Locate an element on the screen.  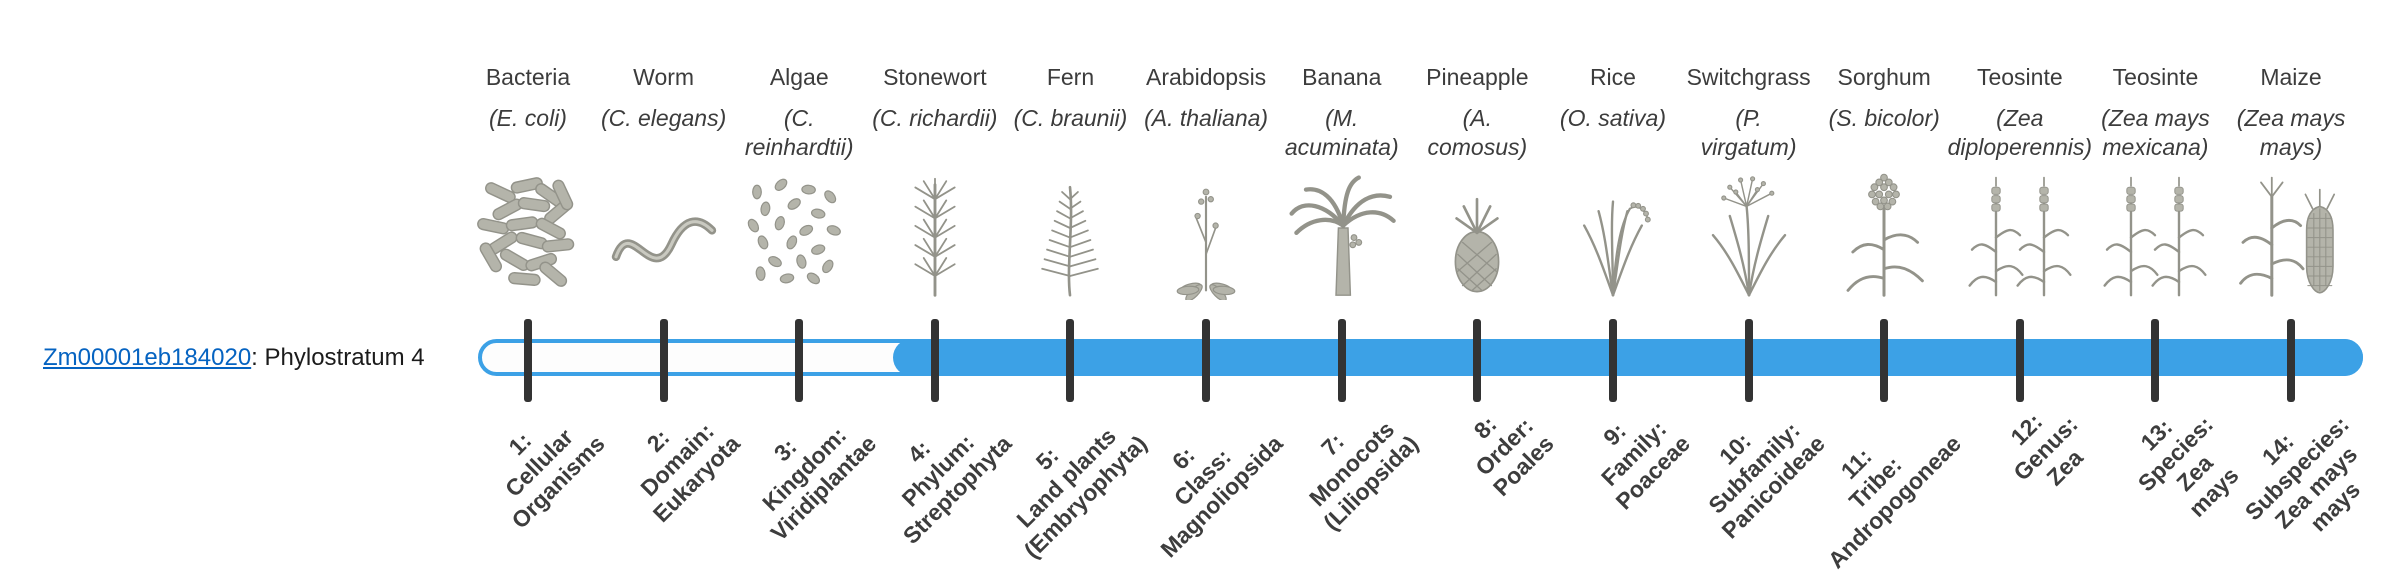
sorghum-icon is located at coordinates (1884, 234).